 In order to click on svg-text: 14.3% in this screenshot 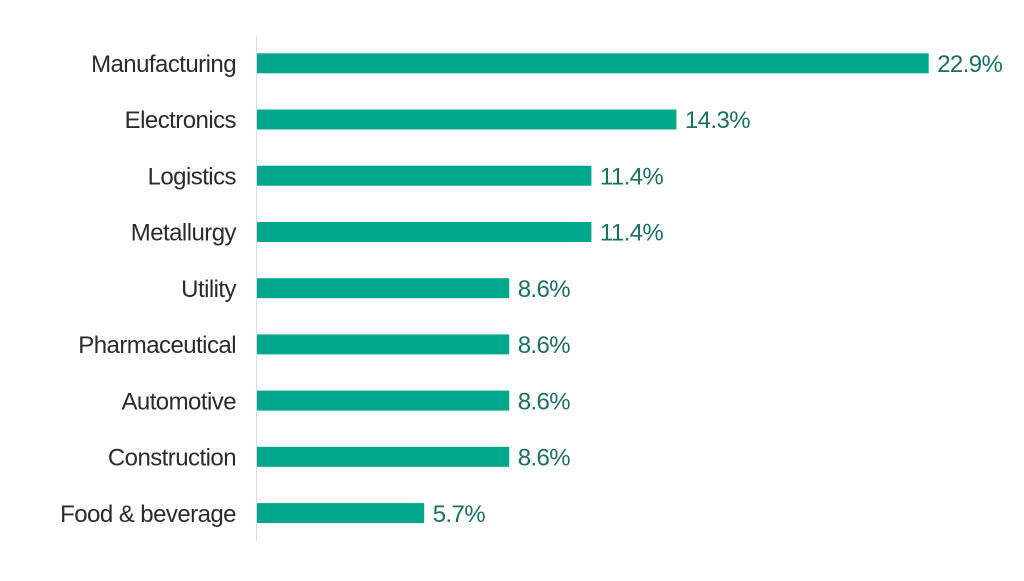, I will do `click(717, 120)`.